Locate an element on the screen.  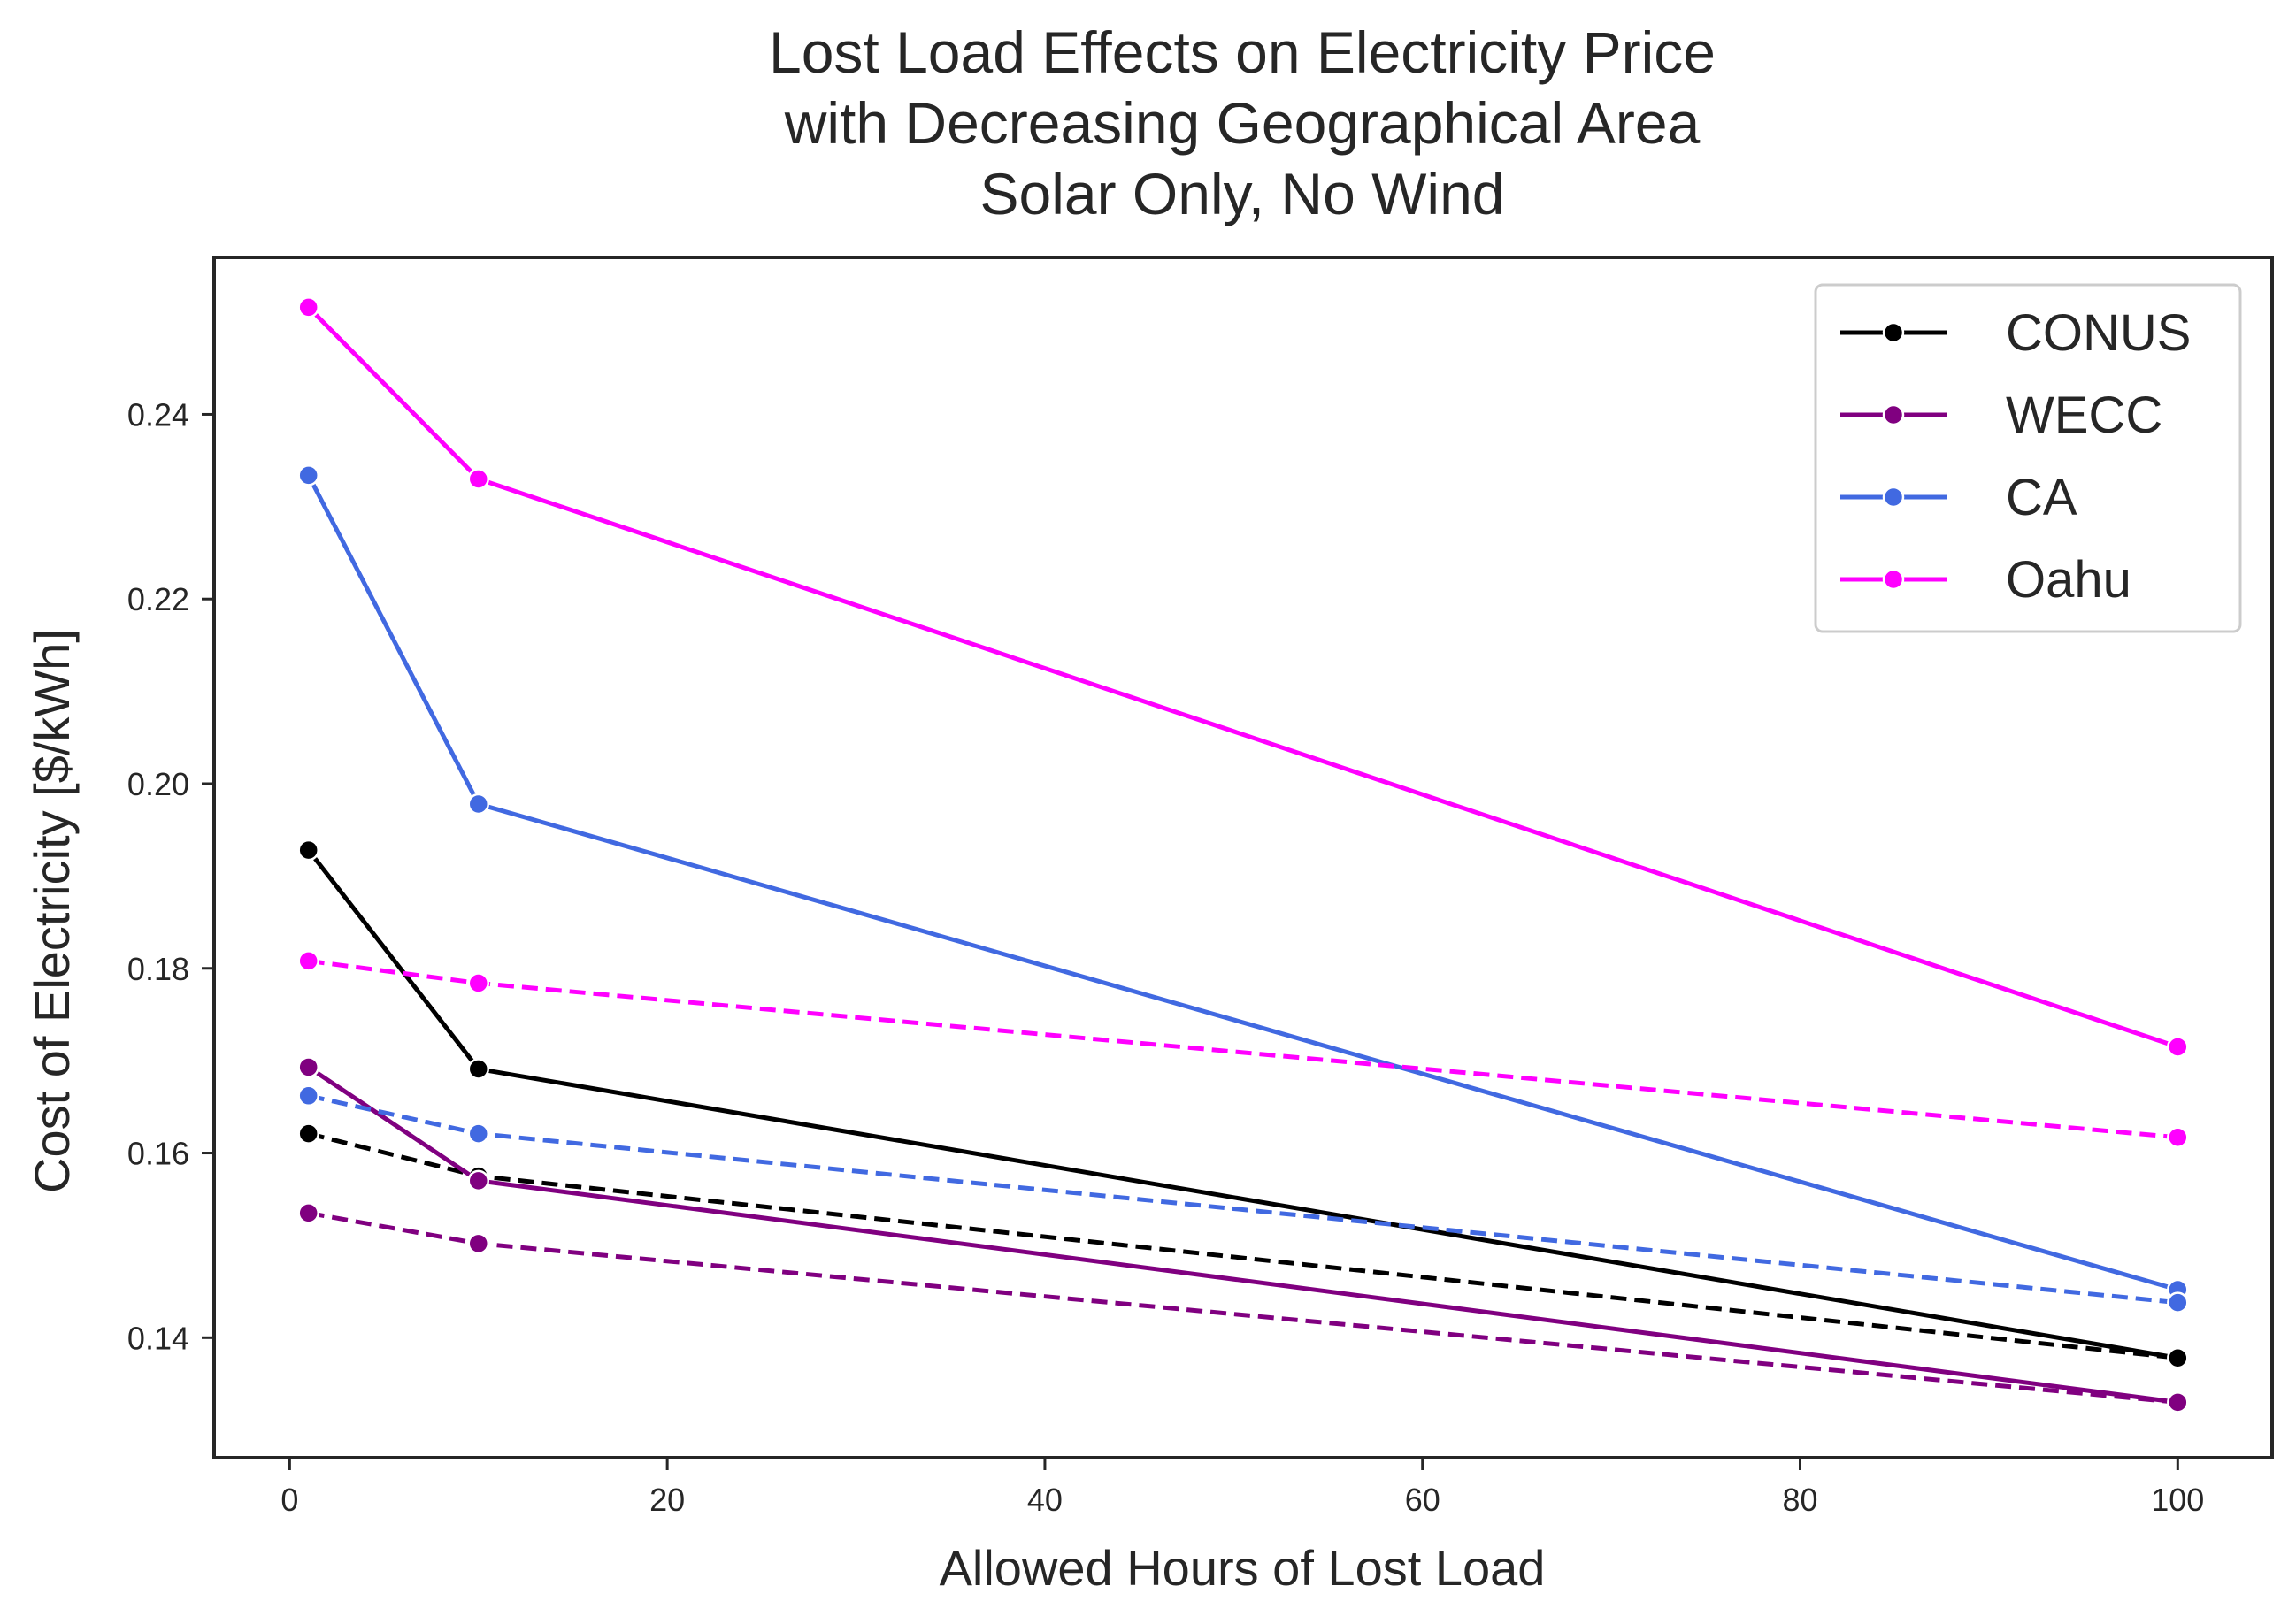
series-line-wecc-dashed is located at coordinates (1243, 1307).